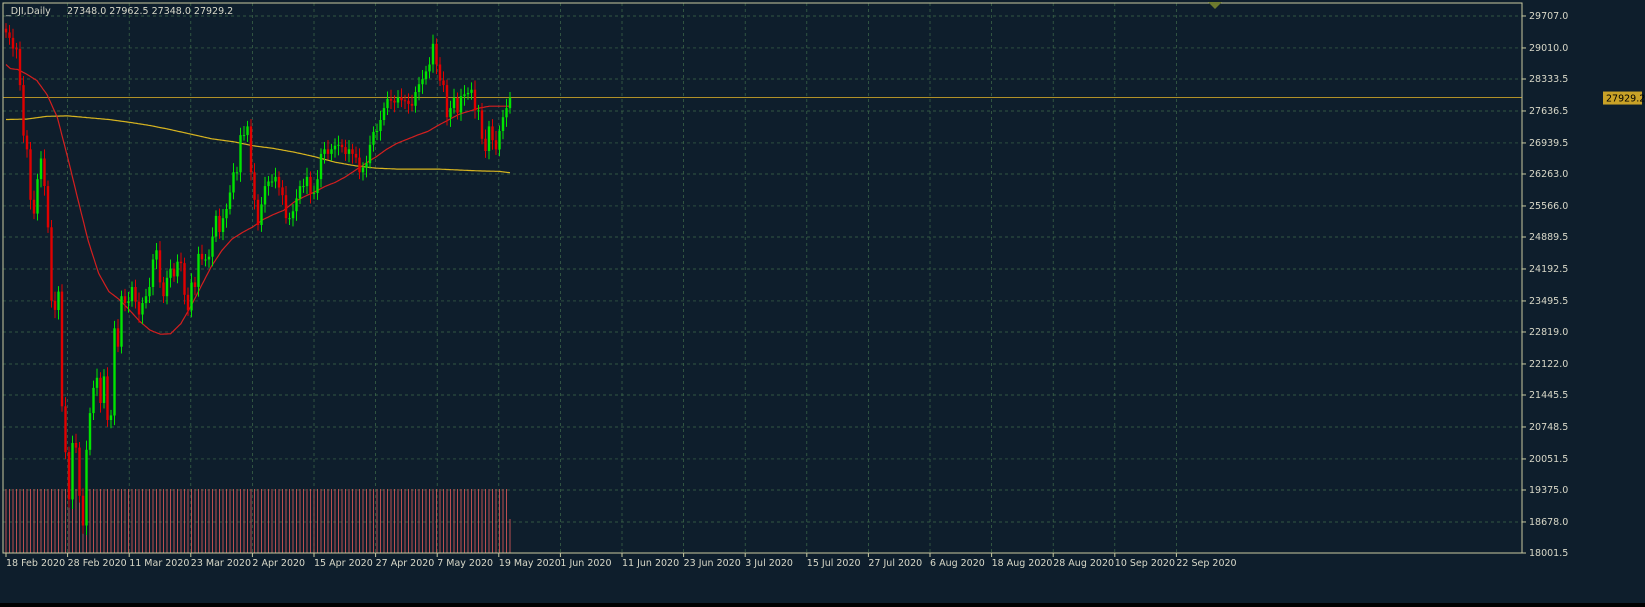 The height and width of the screenshot is (607, 1645). I want to click on x-tick-label: 11 Jun 2020, so click(650, 563).